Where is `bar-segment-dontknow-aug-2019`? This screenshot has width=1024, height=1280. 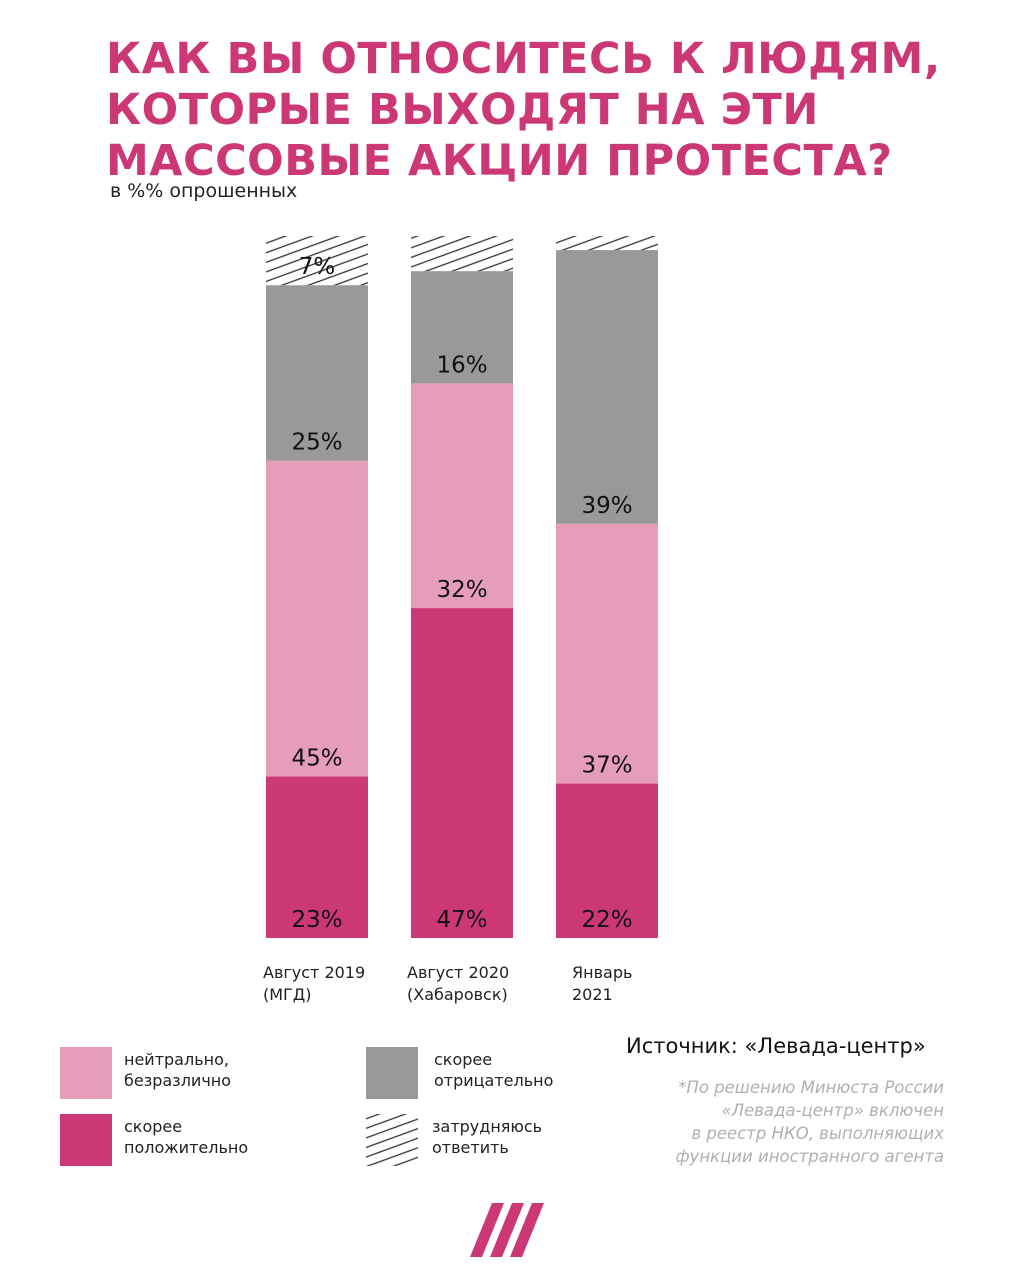 bar-segment-dontknow-aug-2019 is located at coordinates (317, 261).